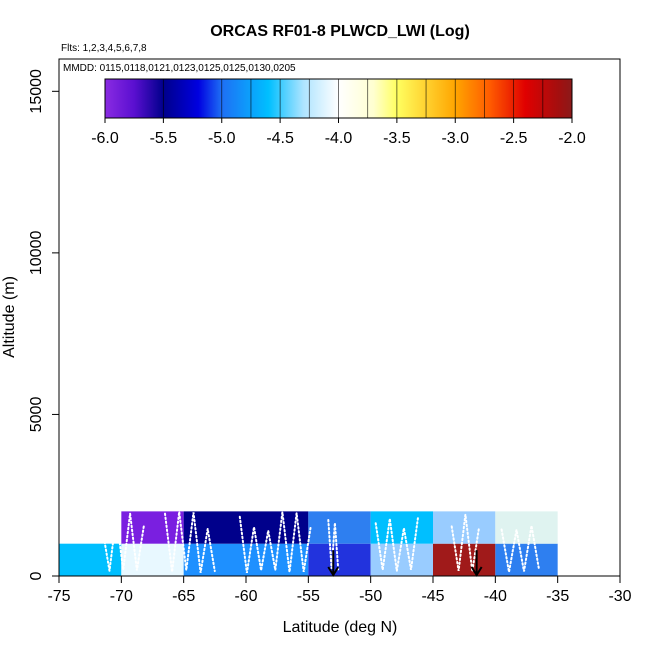 This screenshot has height=650, width=650. Describe the element at coordinates (58, 596) in the screenshot. I see `x-tick-label: -75` at that location.